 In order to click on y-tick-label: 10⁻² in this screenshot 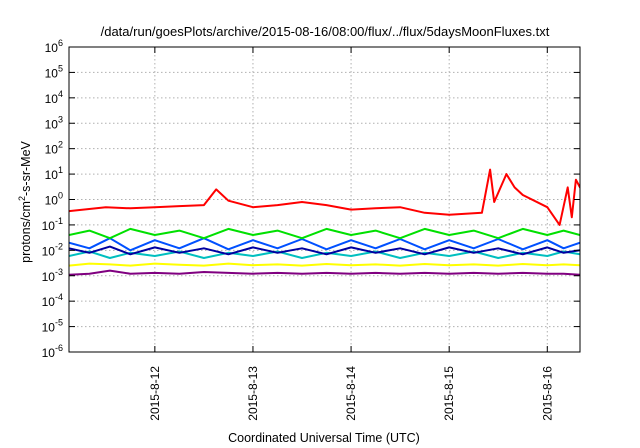, I will do `click(52, 249)`.